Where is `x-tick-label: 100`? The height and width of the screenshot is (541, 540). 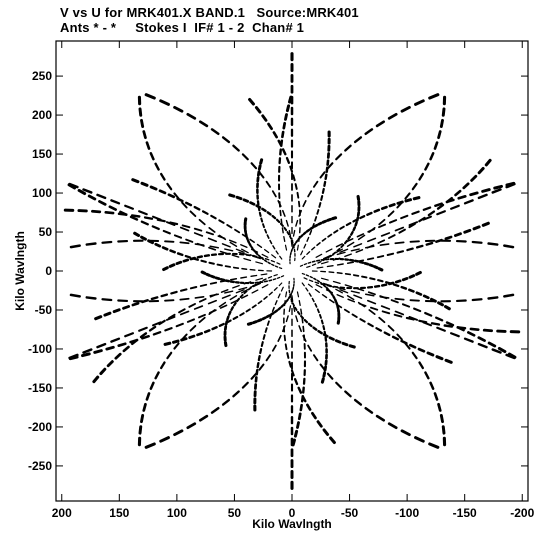 x-tick-label: 100 is located at coordinates (177, 513).